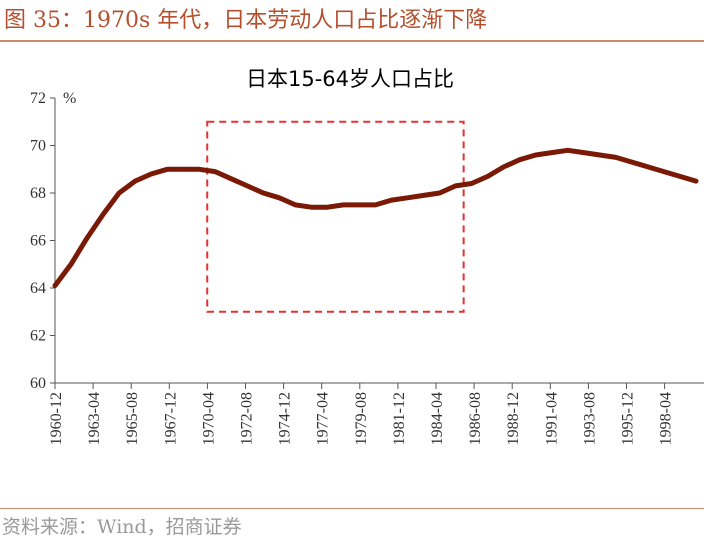 The image size is (704, 541). I want to click on y-axis-unit-label: %, so click(69, 98).